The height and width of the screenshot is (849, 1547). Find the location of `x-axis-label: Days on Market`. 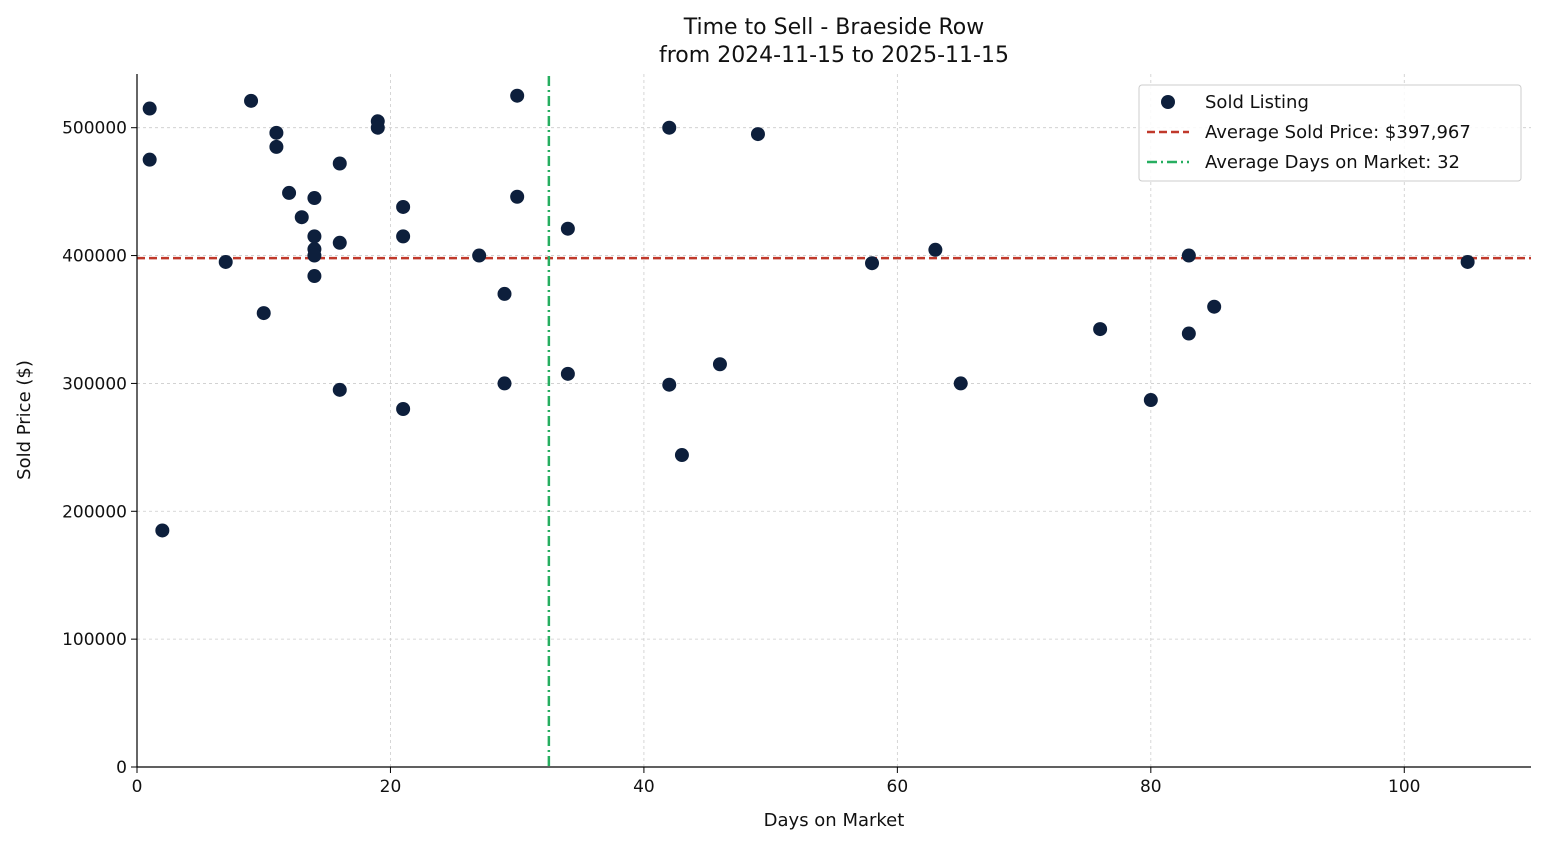

x-axis-label: Days on Market is located at coordinates (834, 820).